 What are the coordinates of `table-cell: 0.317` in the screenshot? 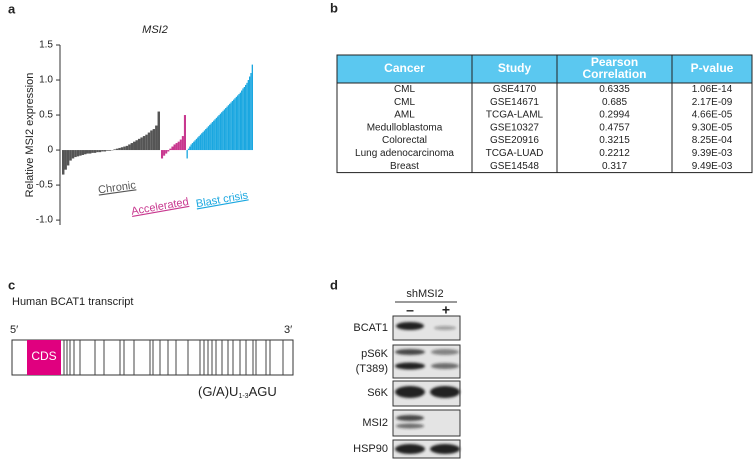 It's located at (614, 166).